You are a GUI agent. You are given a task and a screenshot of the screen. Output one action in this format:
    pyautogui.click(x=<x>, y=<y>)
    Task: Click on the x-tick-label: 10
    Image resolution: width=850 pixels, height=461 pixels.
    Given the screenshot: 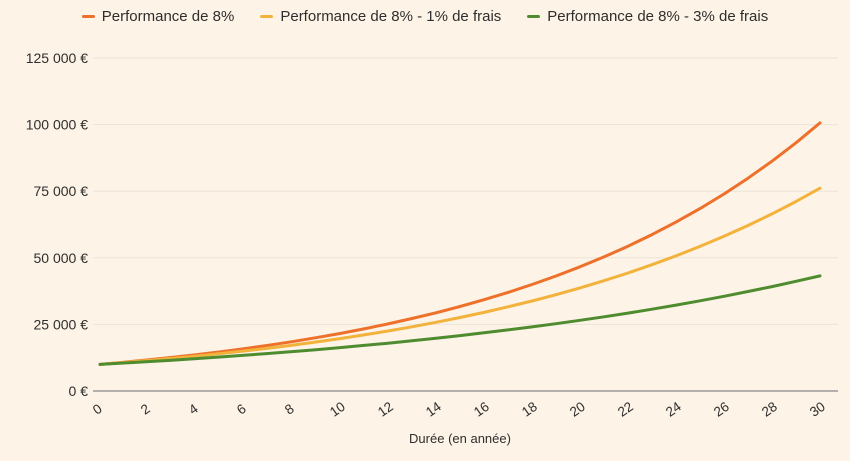 What is the action you would take?
    pyautogui.click(x=337, y=409)
    